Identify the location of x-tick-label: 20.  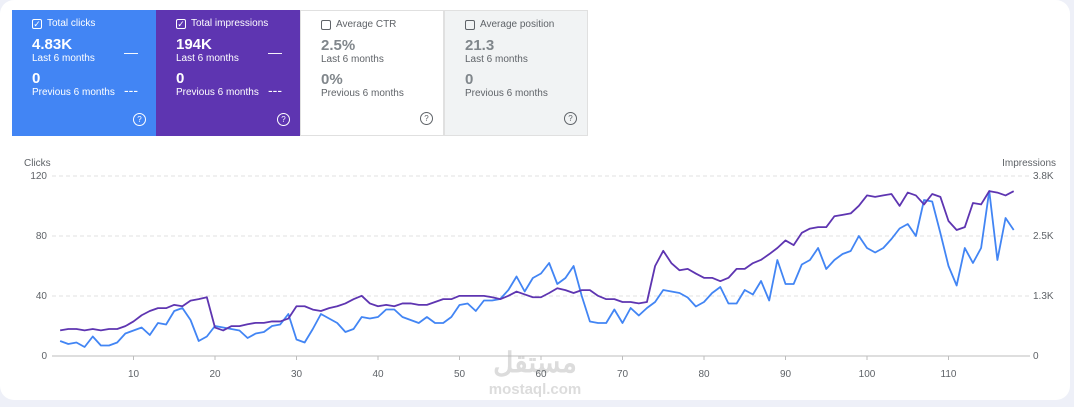
(215, 374).